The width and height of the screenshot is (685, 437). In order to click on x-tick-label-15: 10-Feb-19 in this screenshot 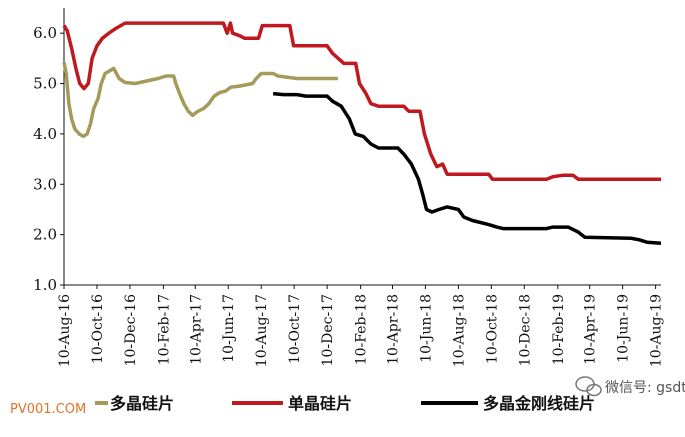, I will do `click(559, 329)`.